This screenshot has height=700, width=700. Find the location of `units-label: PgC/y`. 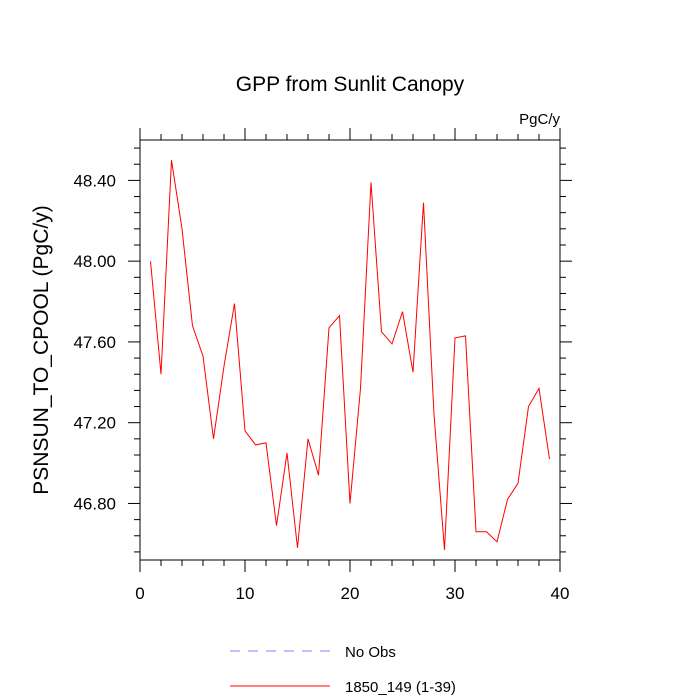

units-label: PgC/y is located at coordinates (539, 119).